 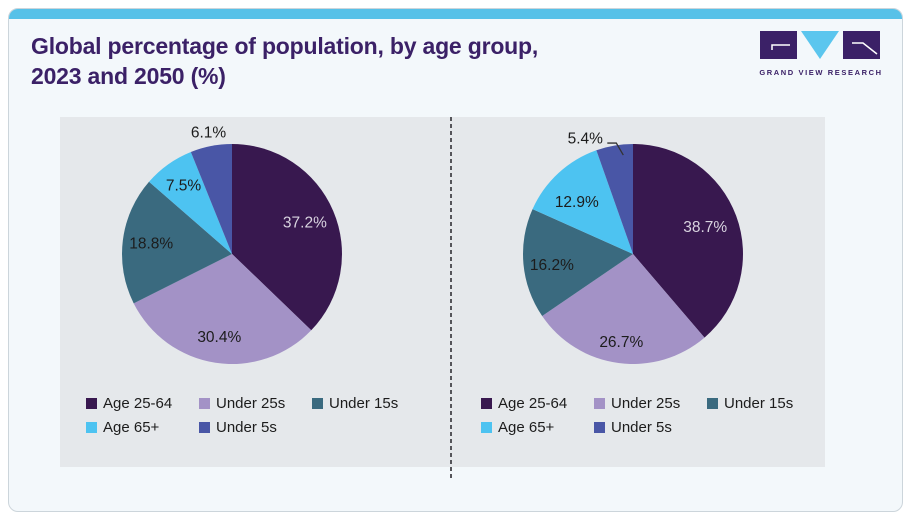 What do you see at coordinates (219, 337) in the screenshot?
I see `slice-label-under-25s: 30.4%` at bounding box center [219, 337].